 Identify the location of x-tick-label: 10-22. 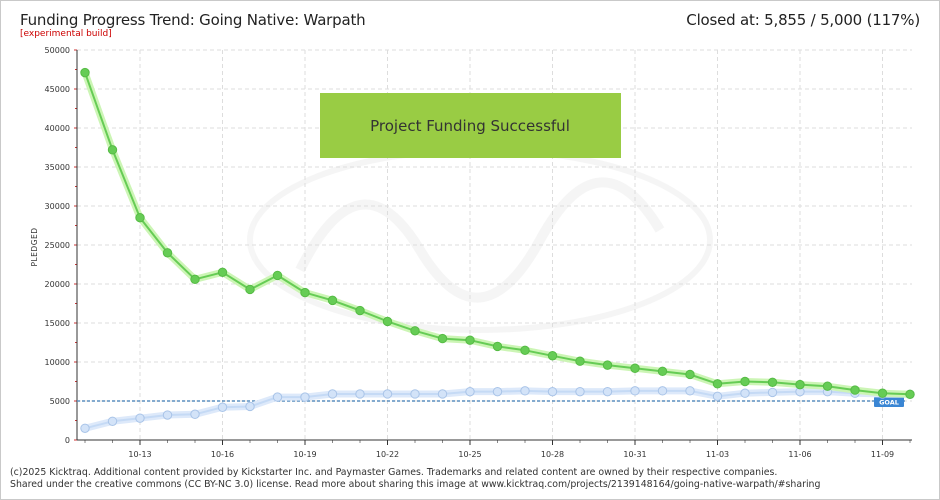
(387, 454).